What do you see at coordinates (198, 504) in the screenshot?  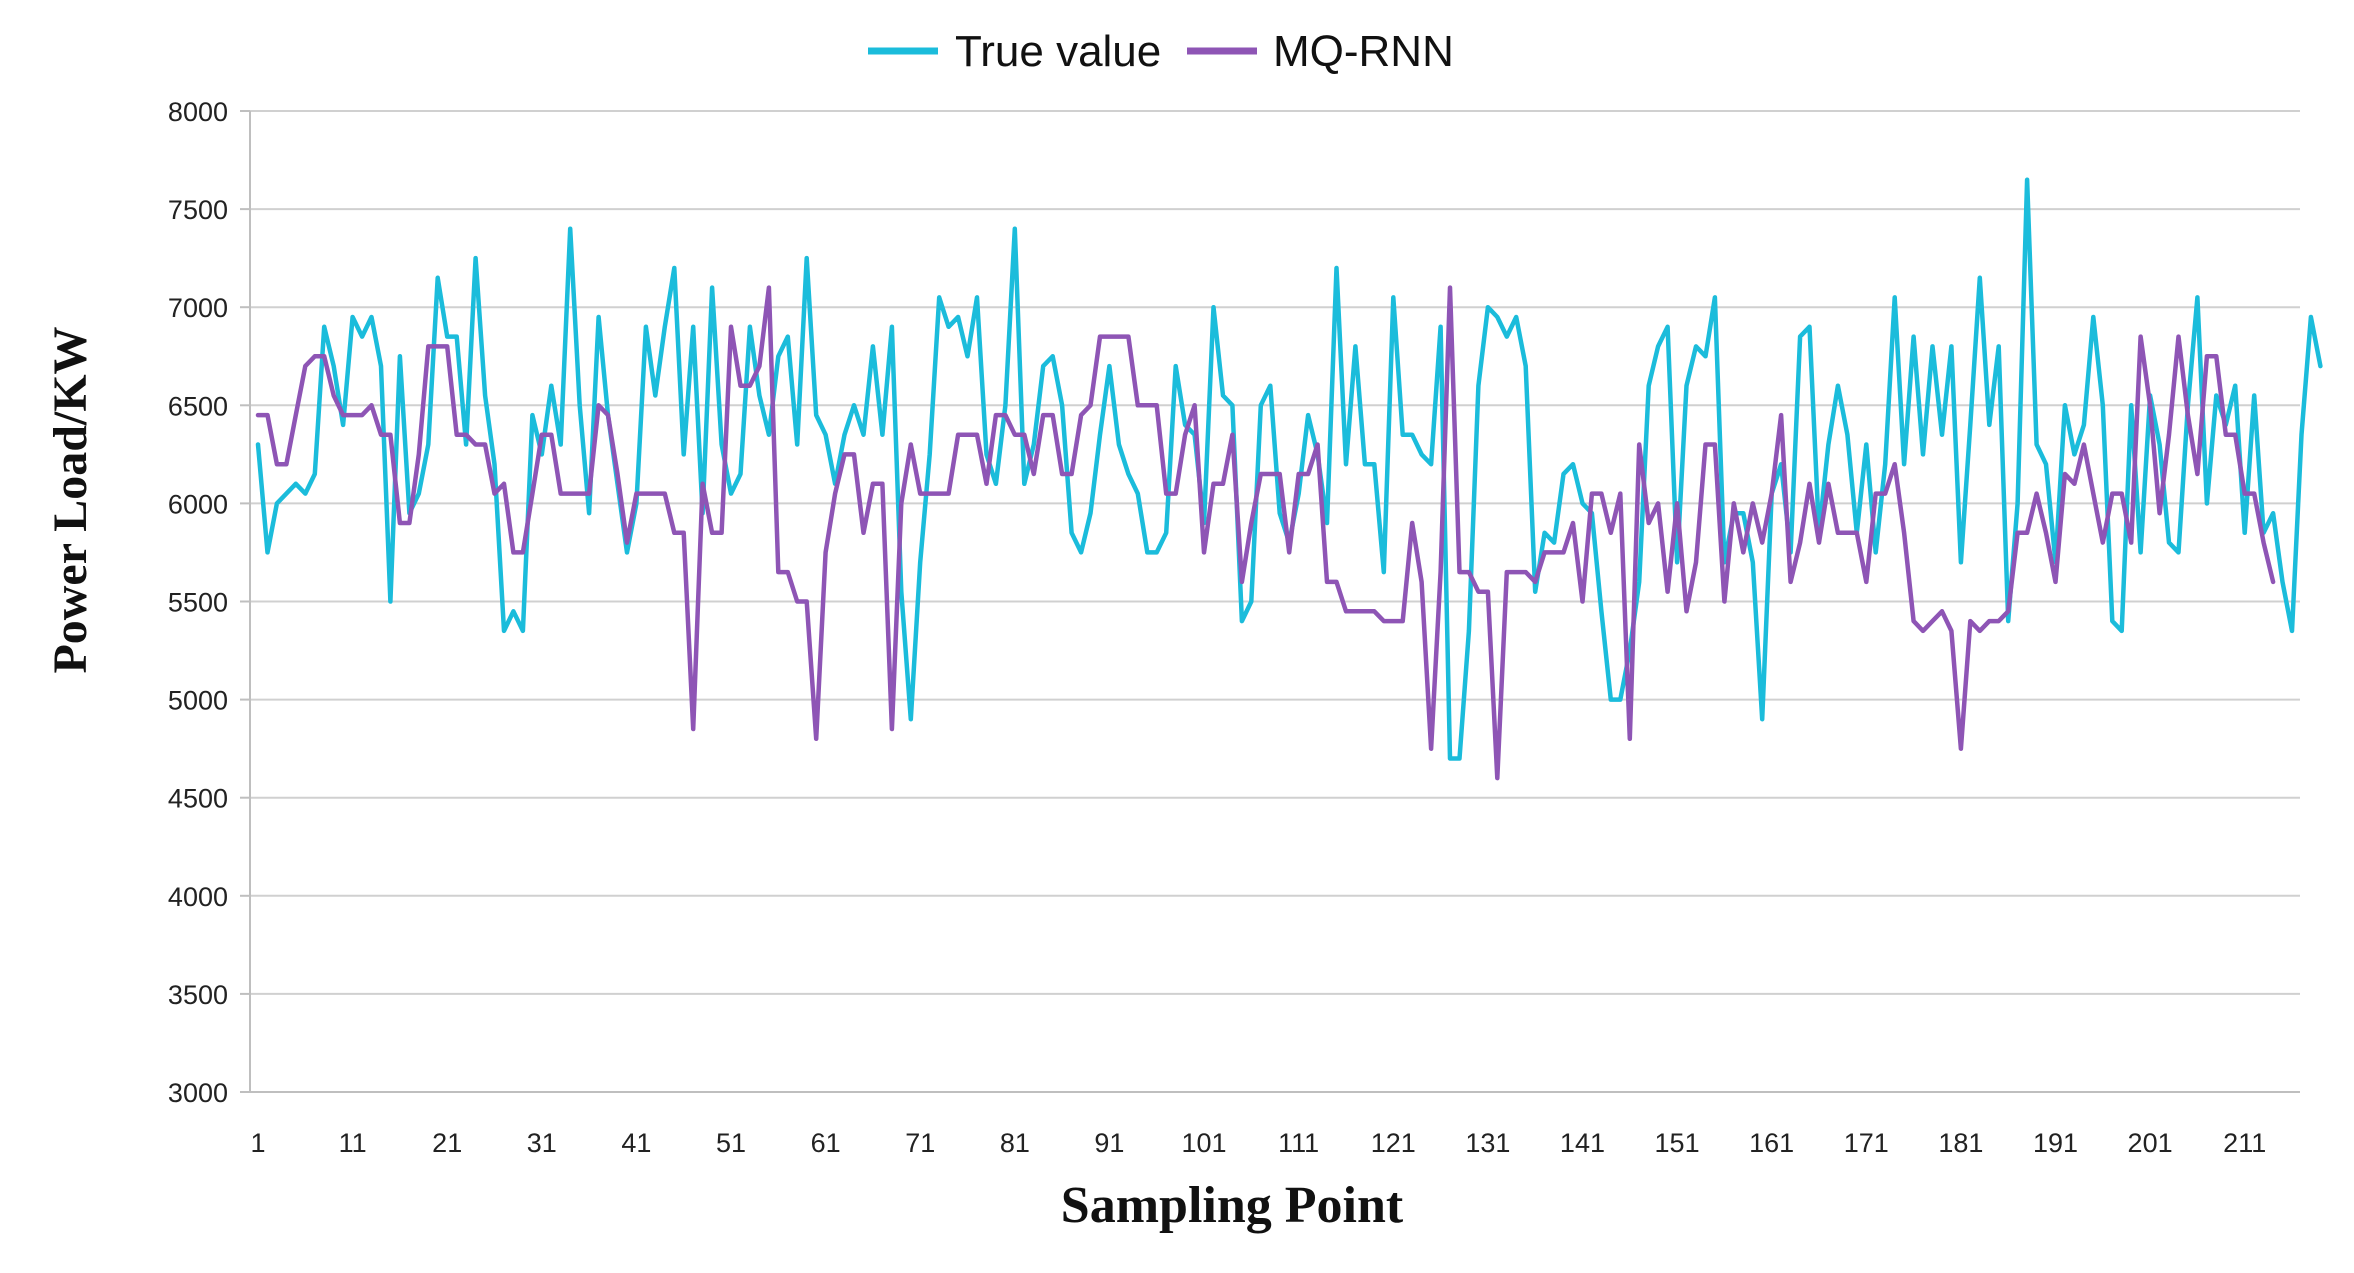 I see `y-tick-label: 6000` at bounding box center [198, 504].